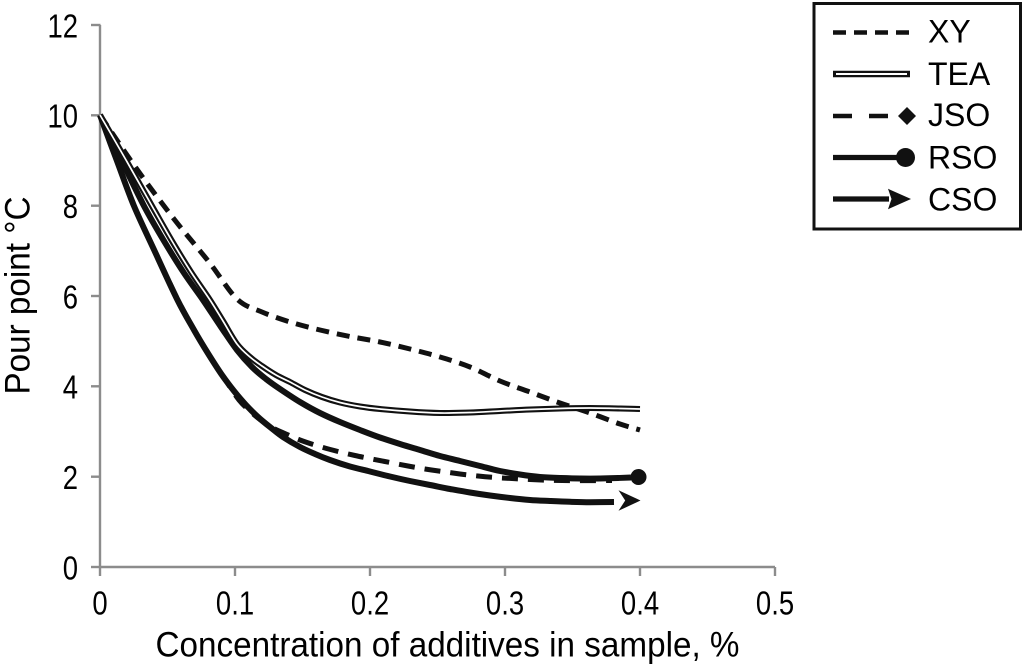 This screenshot has height=664, width=1024. What do you see at coordinates (62, 116) in the screenshot?
I see `svg-text: 10` at bounding box center [62, 116].